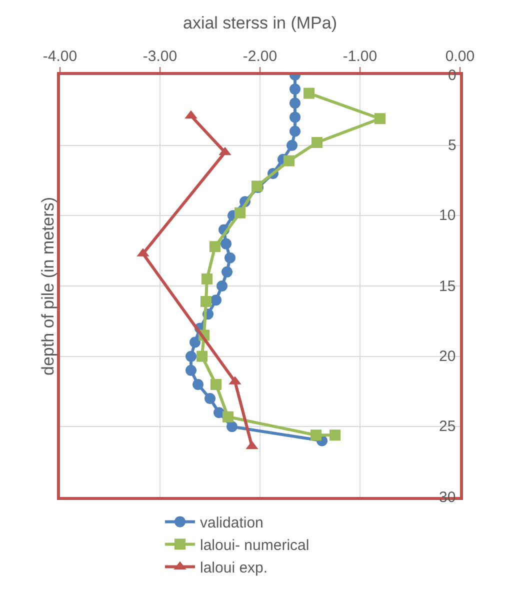 The image size is (505, 597). I want to click on legend-label: laloui- numerical, so click(255, 545).